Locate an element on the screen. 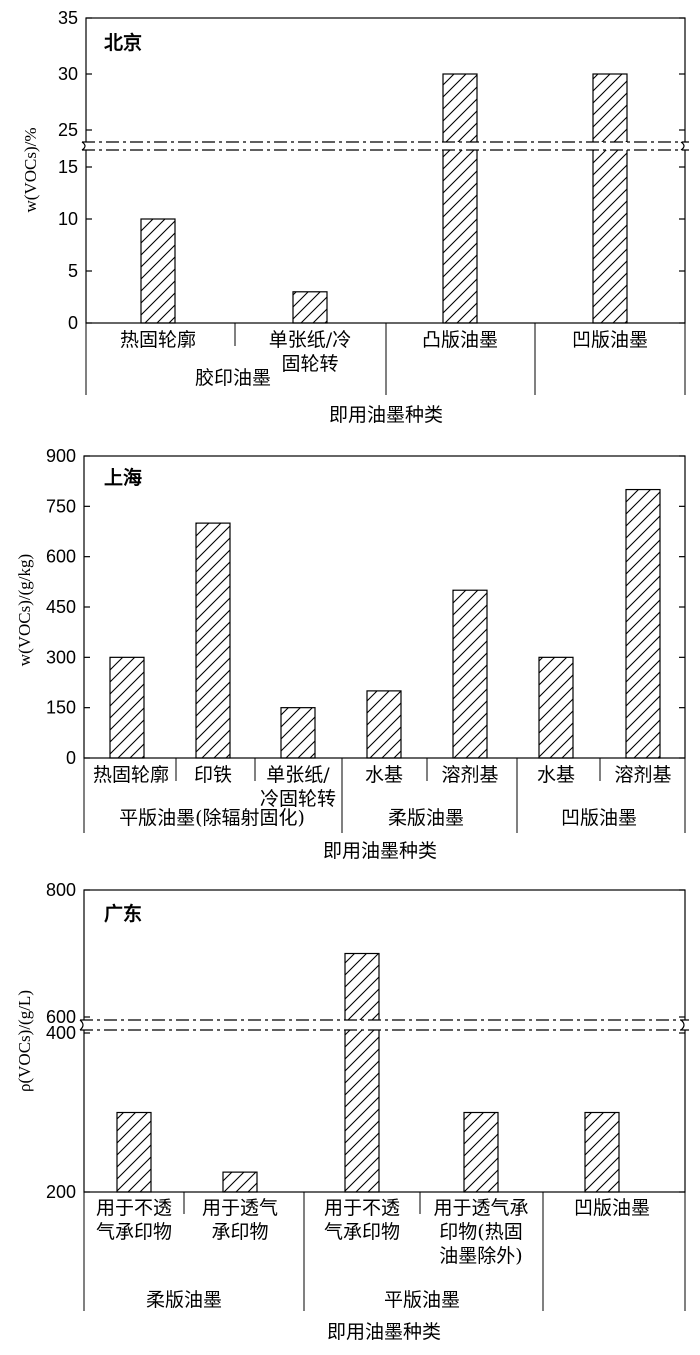 The height and width of the screenshot is (1355, 700). x-tick-label: 凸版油墨 is located at coordinates (460, 340).